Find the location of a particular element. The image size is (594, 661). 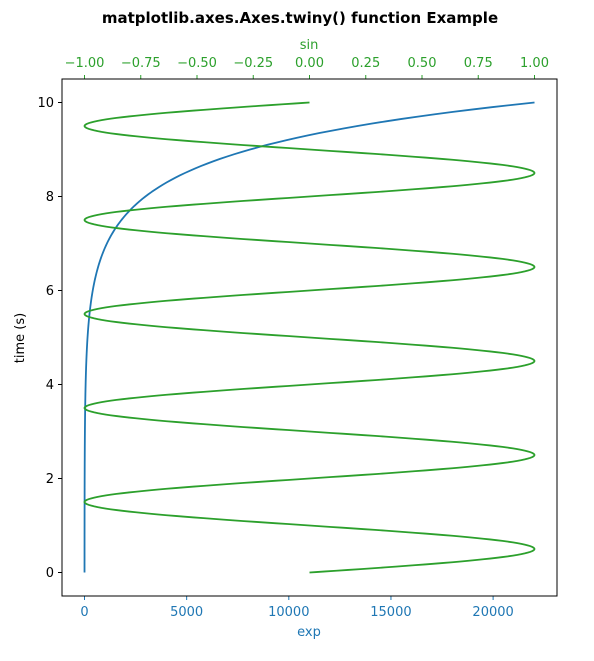

top-tick-label: 0.25 is located at coordinates (365, 63).